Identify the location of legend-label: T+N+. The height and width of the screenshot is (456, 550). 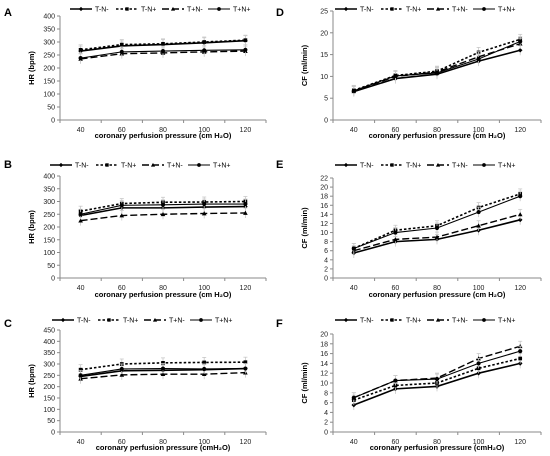
(507, 10).